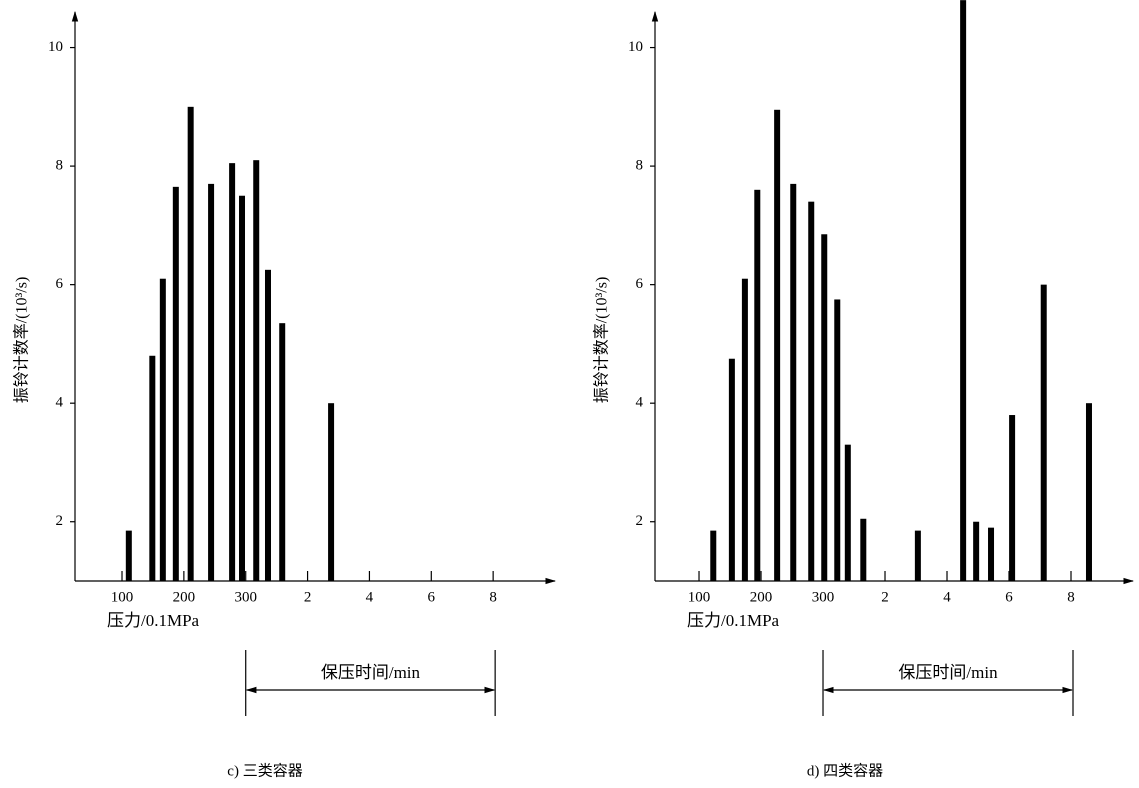 This screenshot has height=788, width=1139. What do you see at coordinates (845, 770) in the screenshot?
I see `caption: d) 四类容器` at bounding box center [845, 770].